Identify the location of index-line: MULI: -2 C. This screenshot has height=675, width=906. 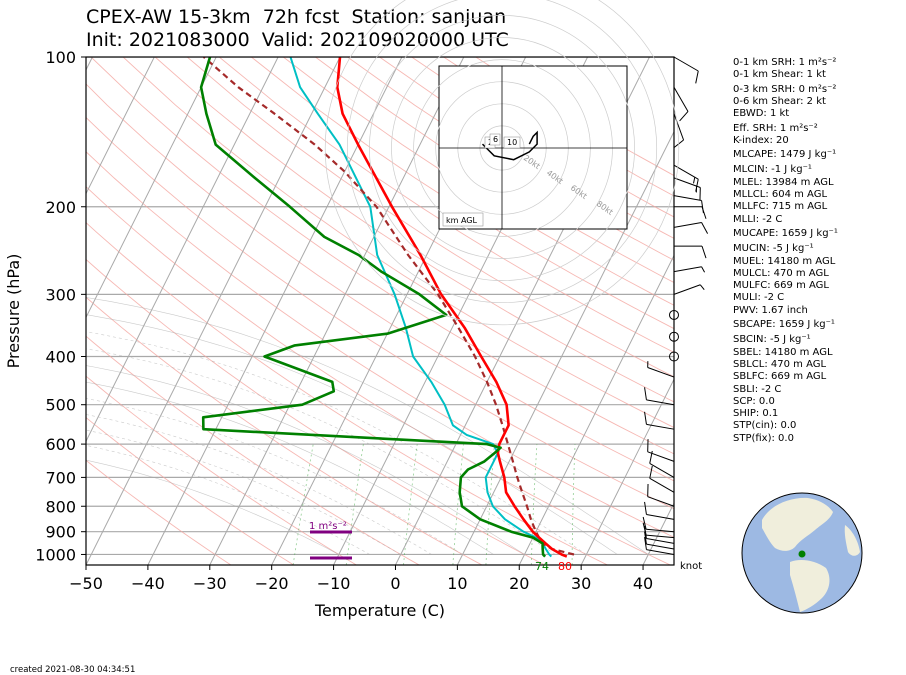
(759, 298).